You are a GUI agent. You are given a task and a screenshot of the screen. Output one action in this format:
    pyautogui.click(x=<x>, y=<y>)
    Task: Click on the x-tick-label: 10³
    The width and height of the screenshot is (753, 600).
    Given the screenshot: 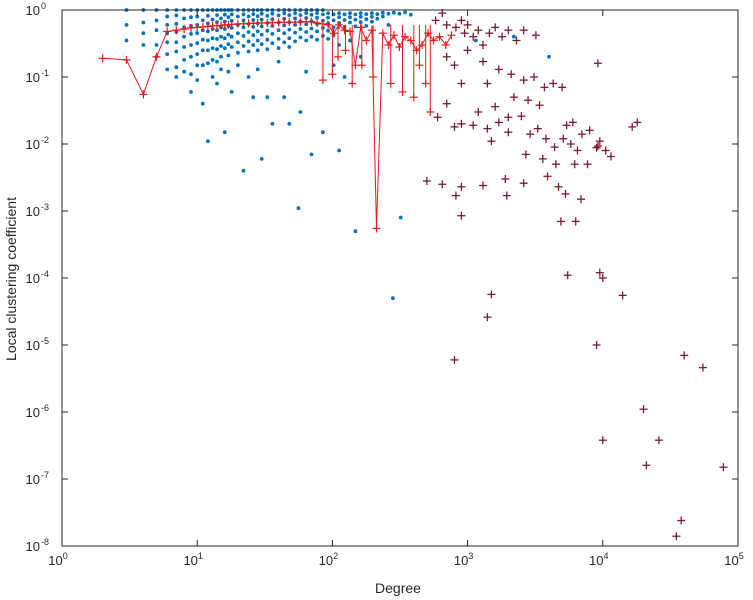 What is the action you would take?
    pyautogui.click(x=463, y=559)
    